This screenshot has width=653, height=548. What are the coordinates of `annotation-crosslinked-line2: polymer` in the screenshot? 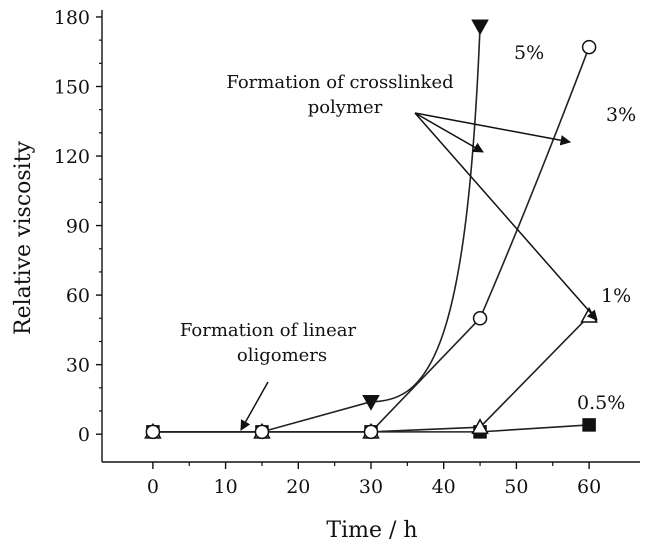 It's located at (345, 107).